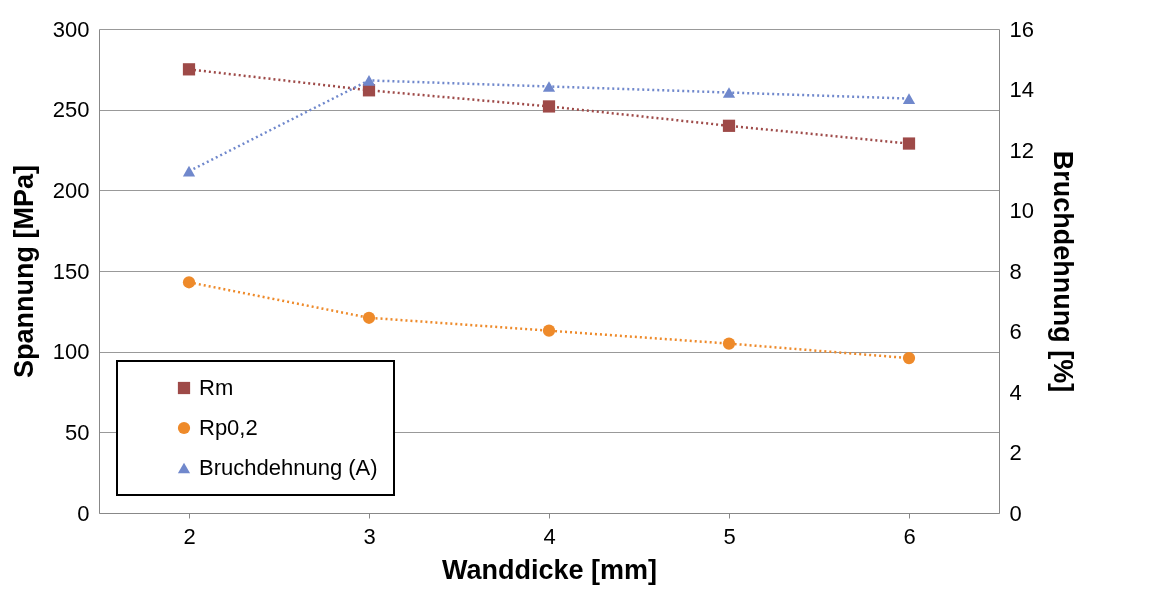  Describe the element at coordinates (1015, 392) in the screenshot. I see `y2-tick-label: 4` at that location.